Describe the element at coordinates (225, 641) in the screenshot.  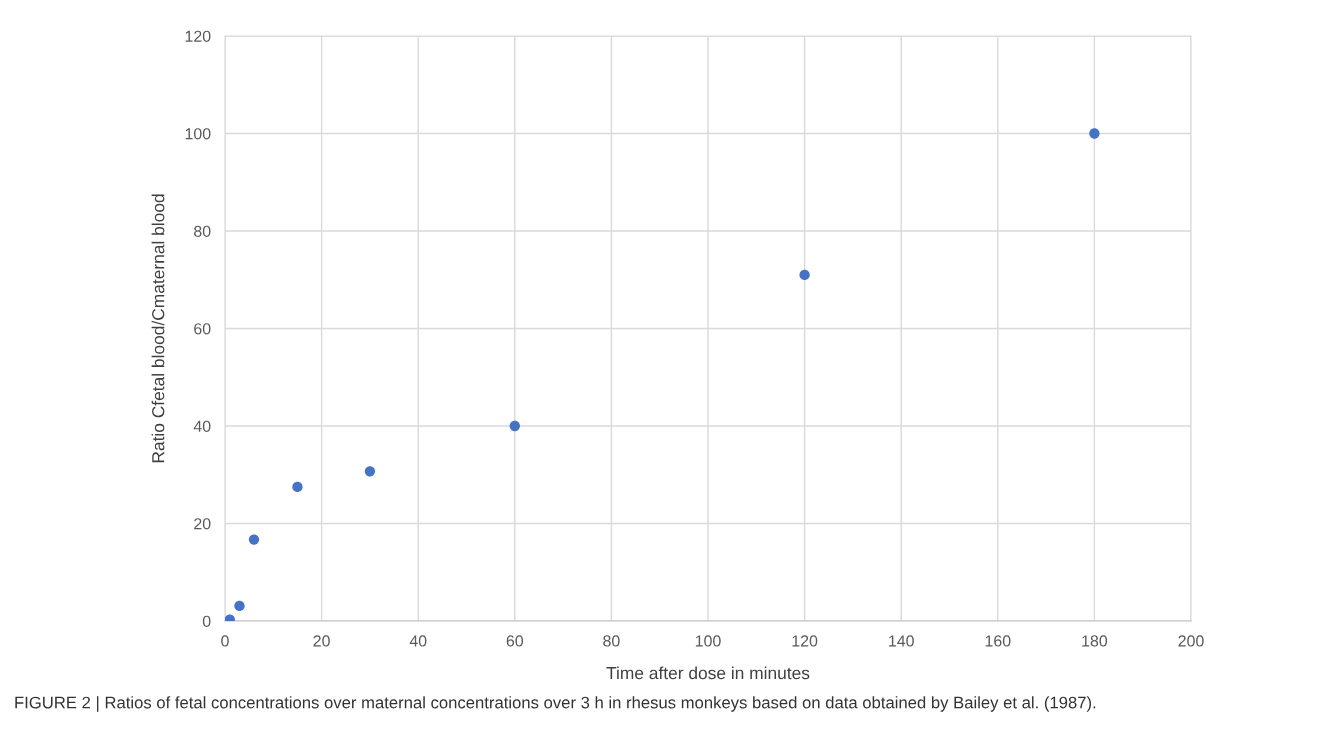
I see `x-tick-label: 0` at that location.